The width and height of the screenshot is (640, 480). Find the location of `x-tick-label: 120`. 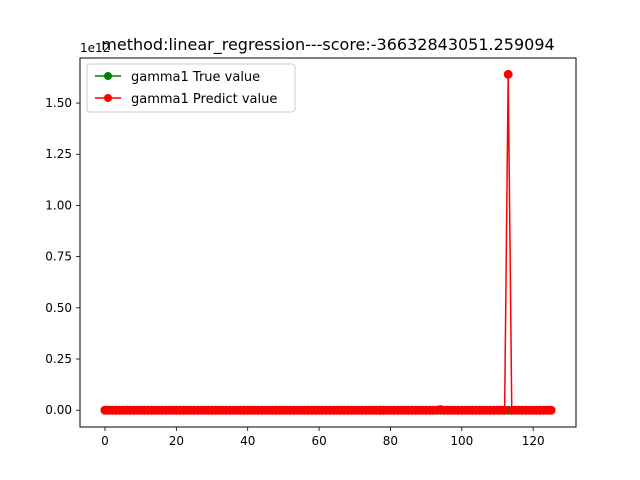

x-tick-label: 120 is located at coordinates (533, 441).